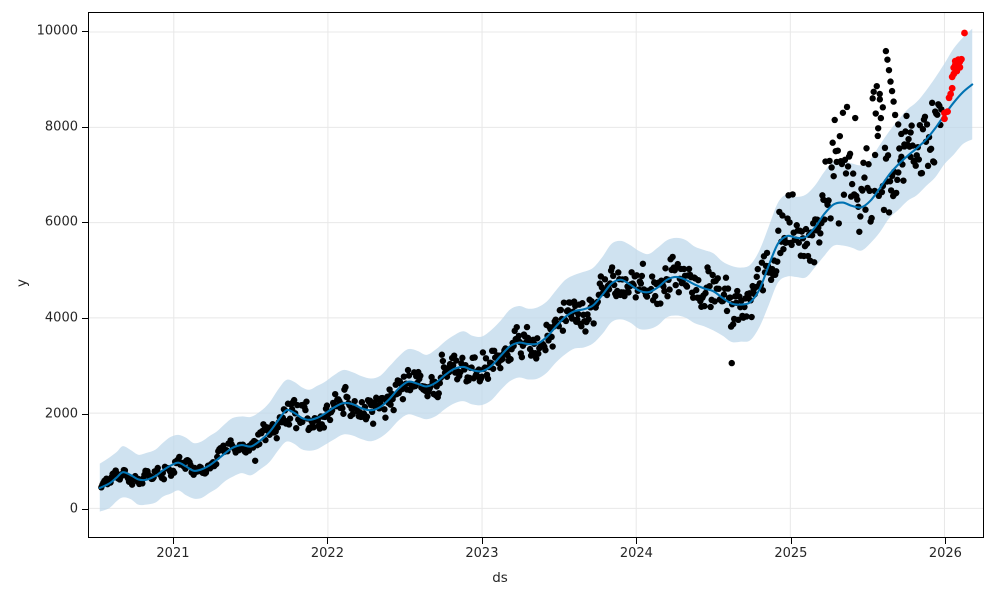 The image size is (1000, 600). I want to click on x-tick-label: 2021, so click(173, 553).